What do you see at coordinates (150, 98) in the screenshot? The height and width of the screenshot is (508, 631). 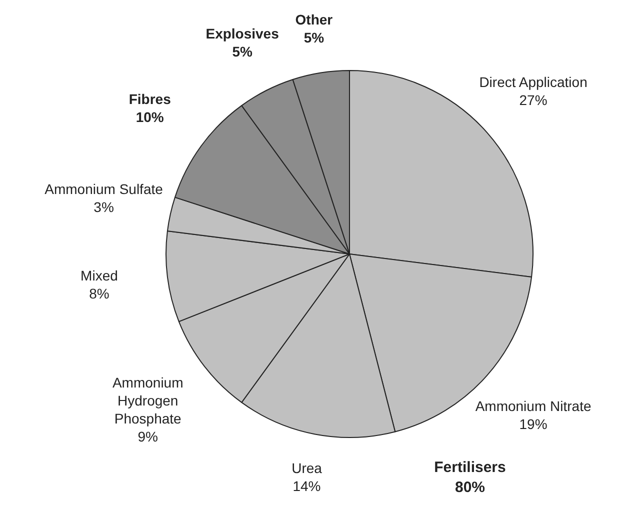 I see `slice-label: Fibres` at bounding box center [150, 98].